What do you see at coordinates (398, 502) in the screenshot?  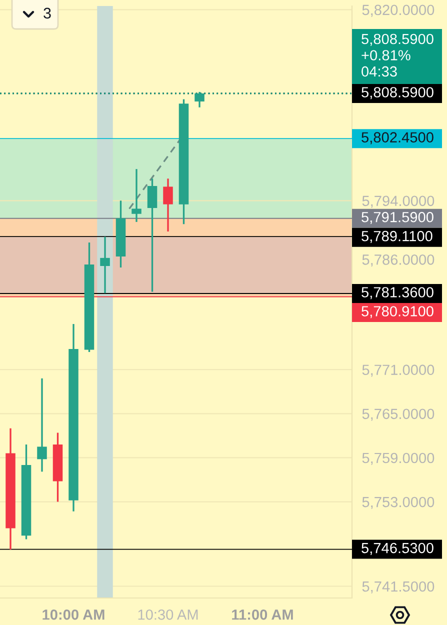 I see `y-tick-label: 5,753.0000` at bounding box center [398, 502].